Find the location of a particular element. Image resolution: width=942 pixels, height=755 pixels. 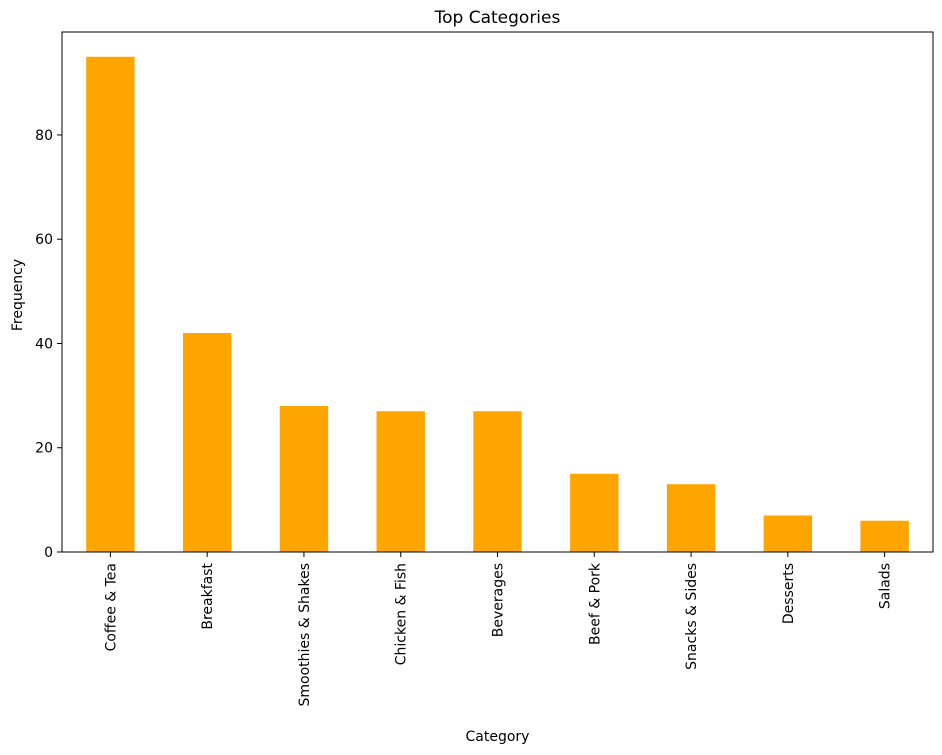

x-tick-label: Salads is located at coordinates (886, 586).